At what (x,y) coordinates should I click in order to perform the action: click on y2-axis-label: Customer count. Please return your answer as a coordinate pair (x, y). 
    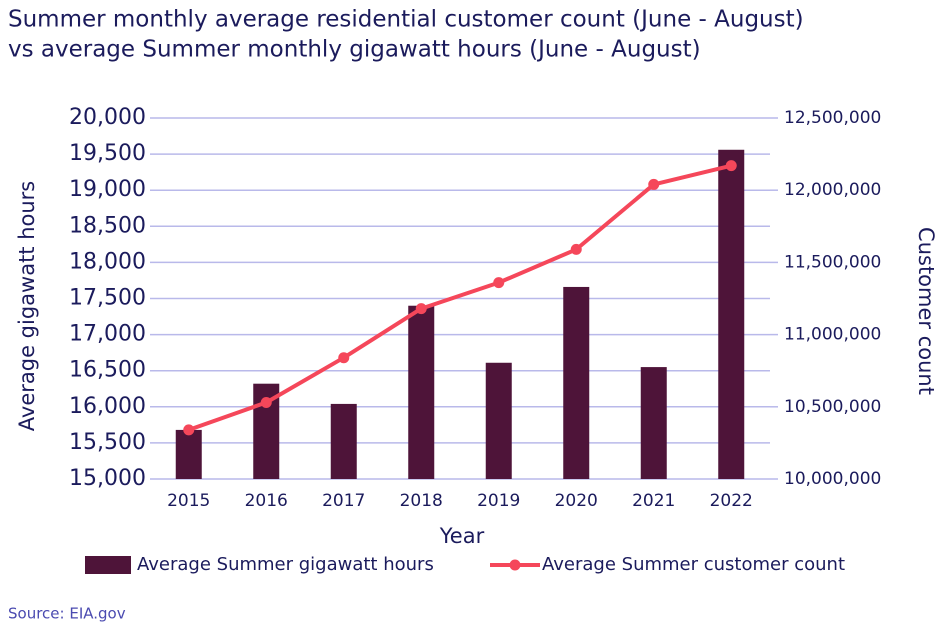
    Looking at the image, I should click on (926, 311).